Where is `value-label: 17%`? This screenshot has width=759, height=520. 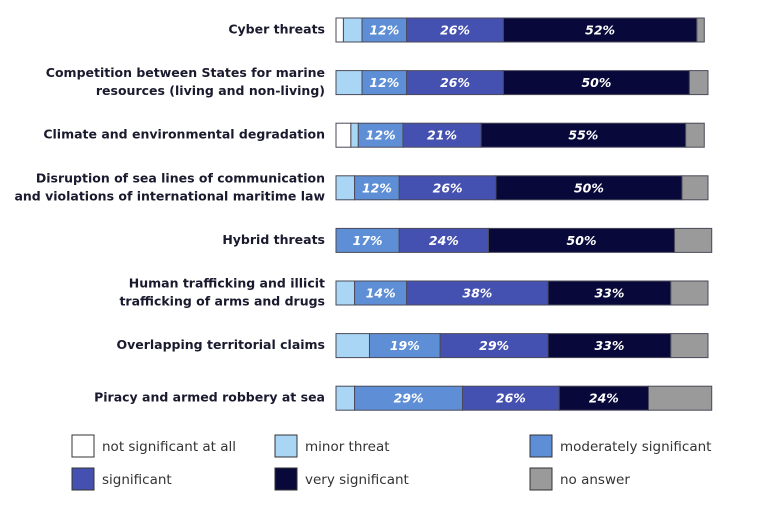
value-label: 17% is located at coordinates (368, 240).